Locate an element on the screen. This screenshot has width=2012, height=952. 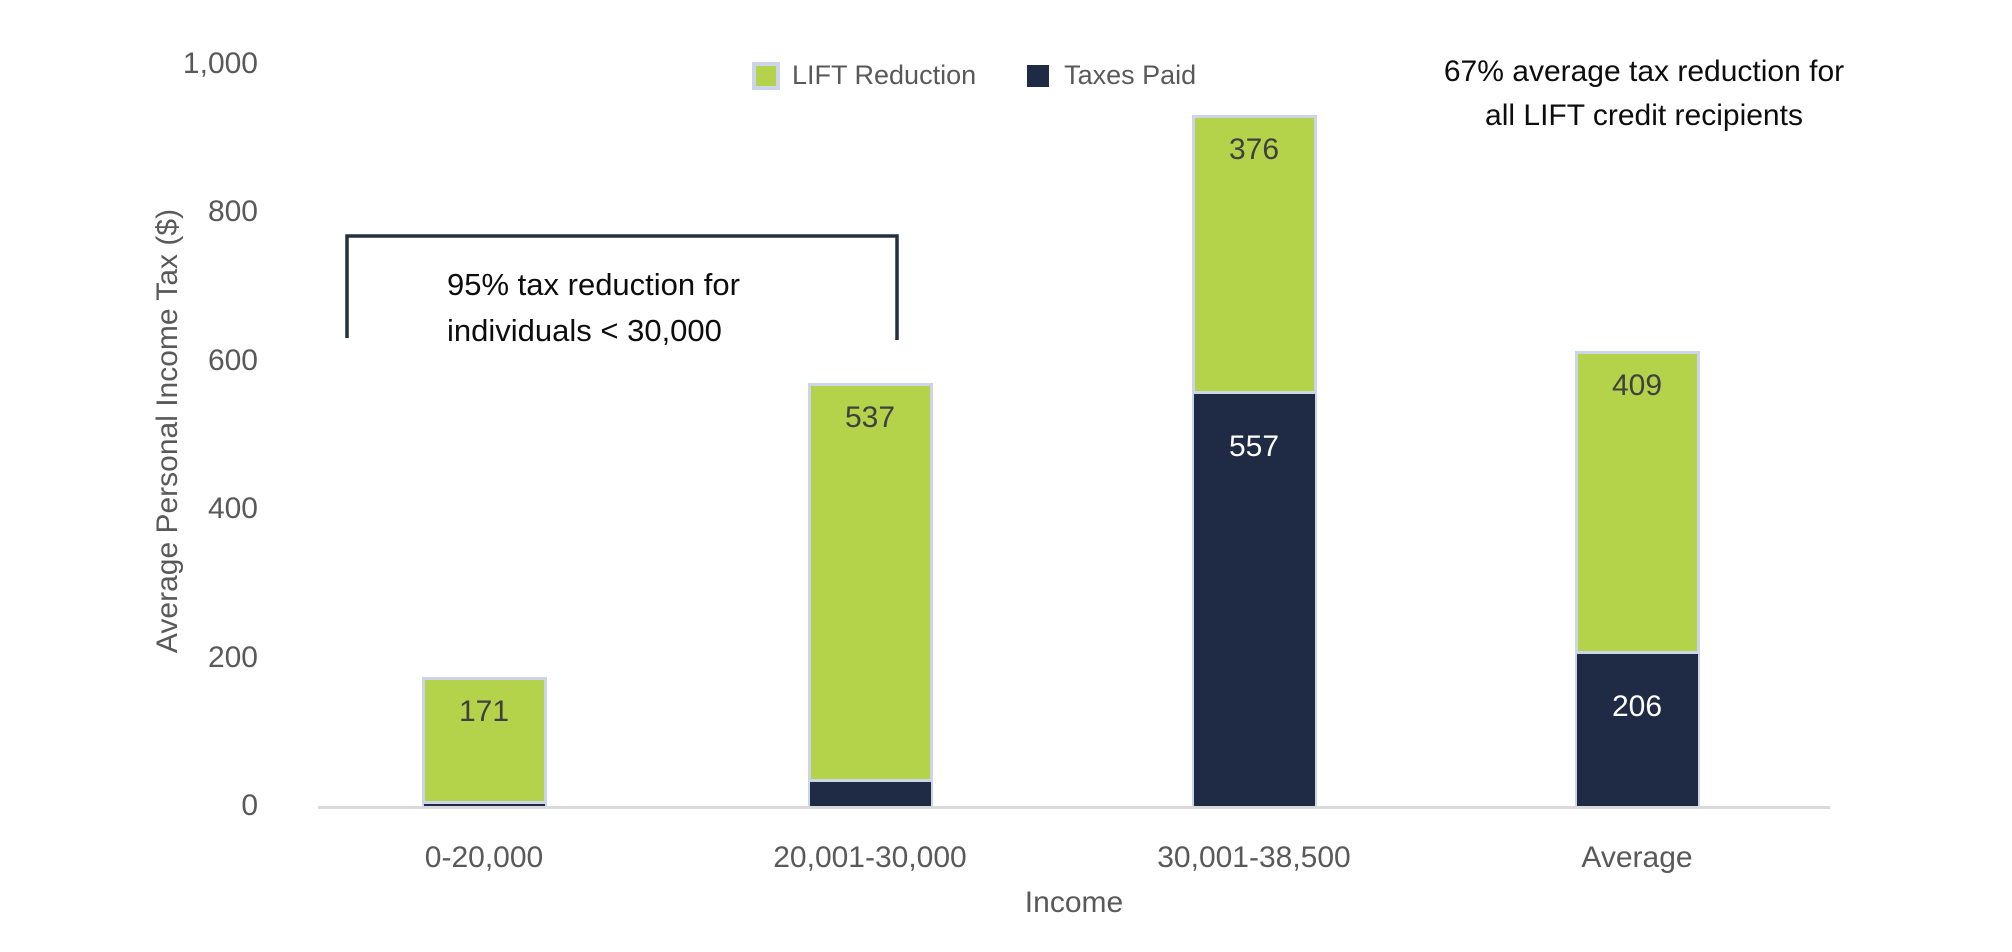
y-tick-label: 0 is located at coordinates (249, 805).